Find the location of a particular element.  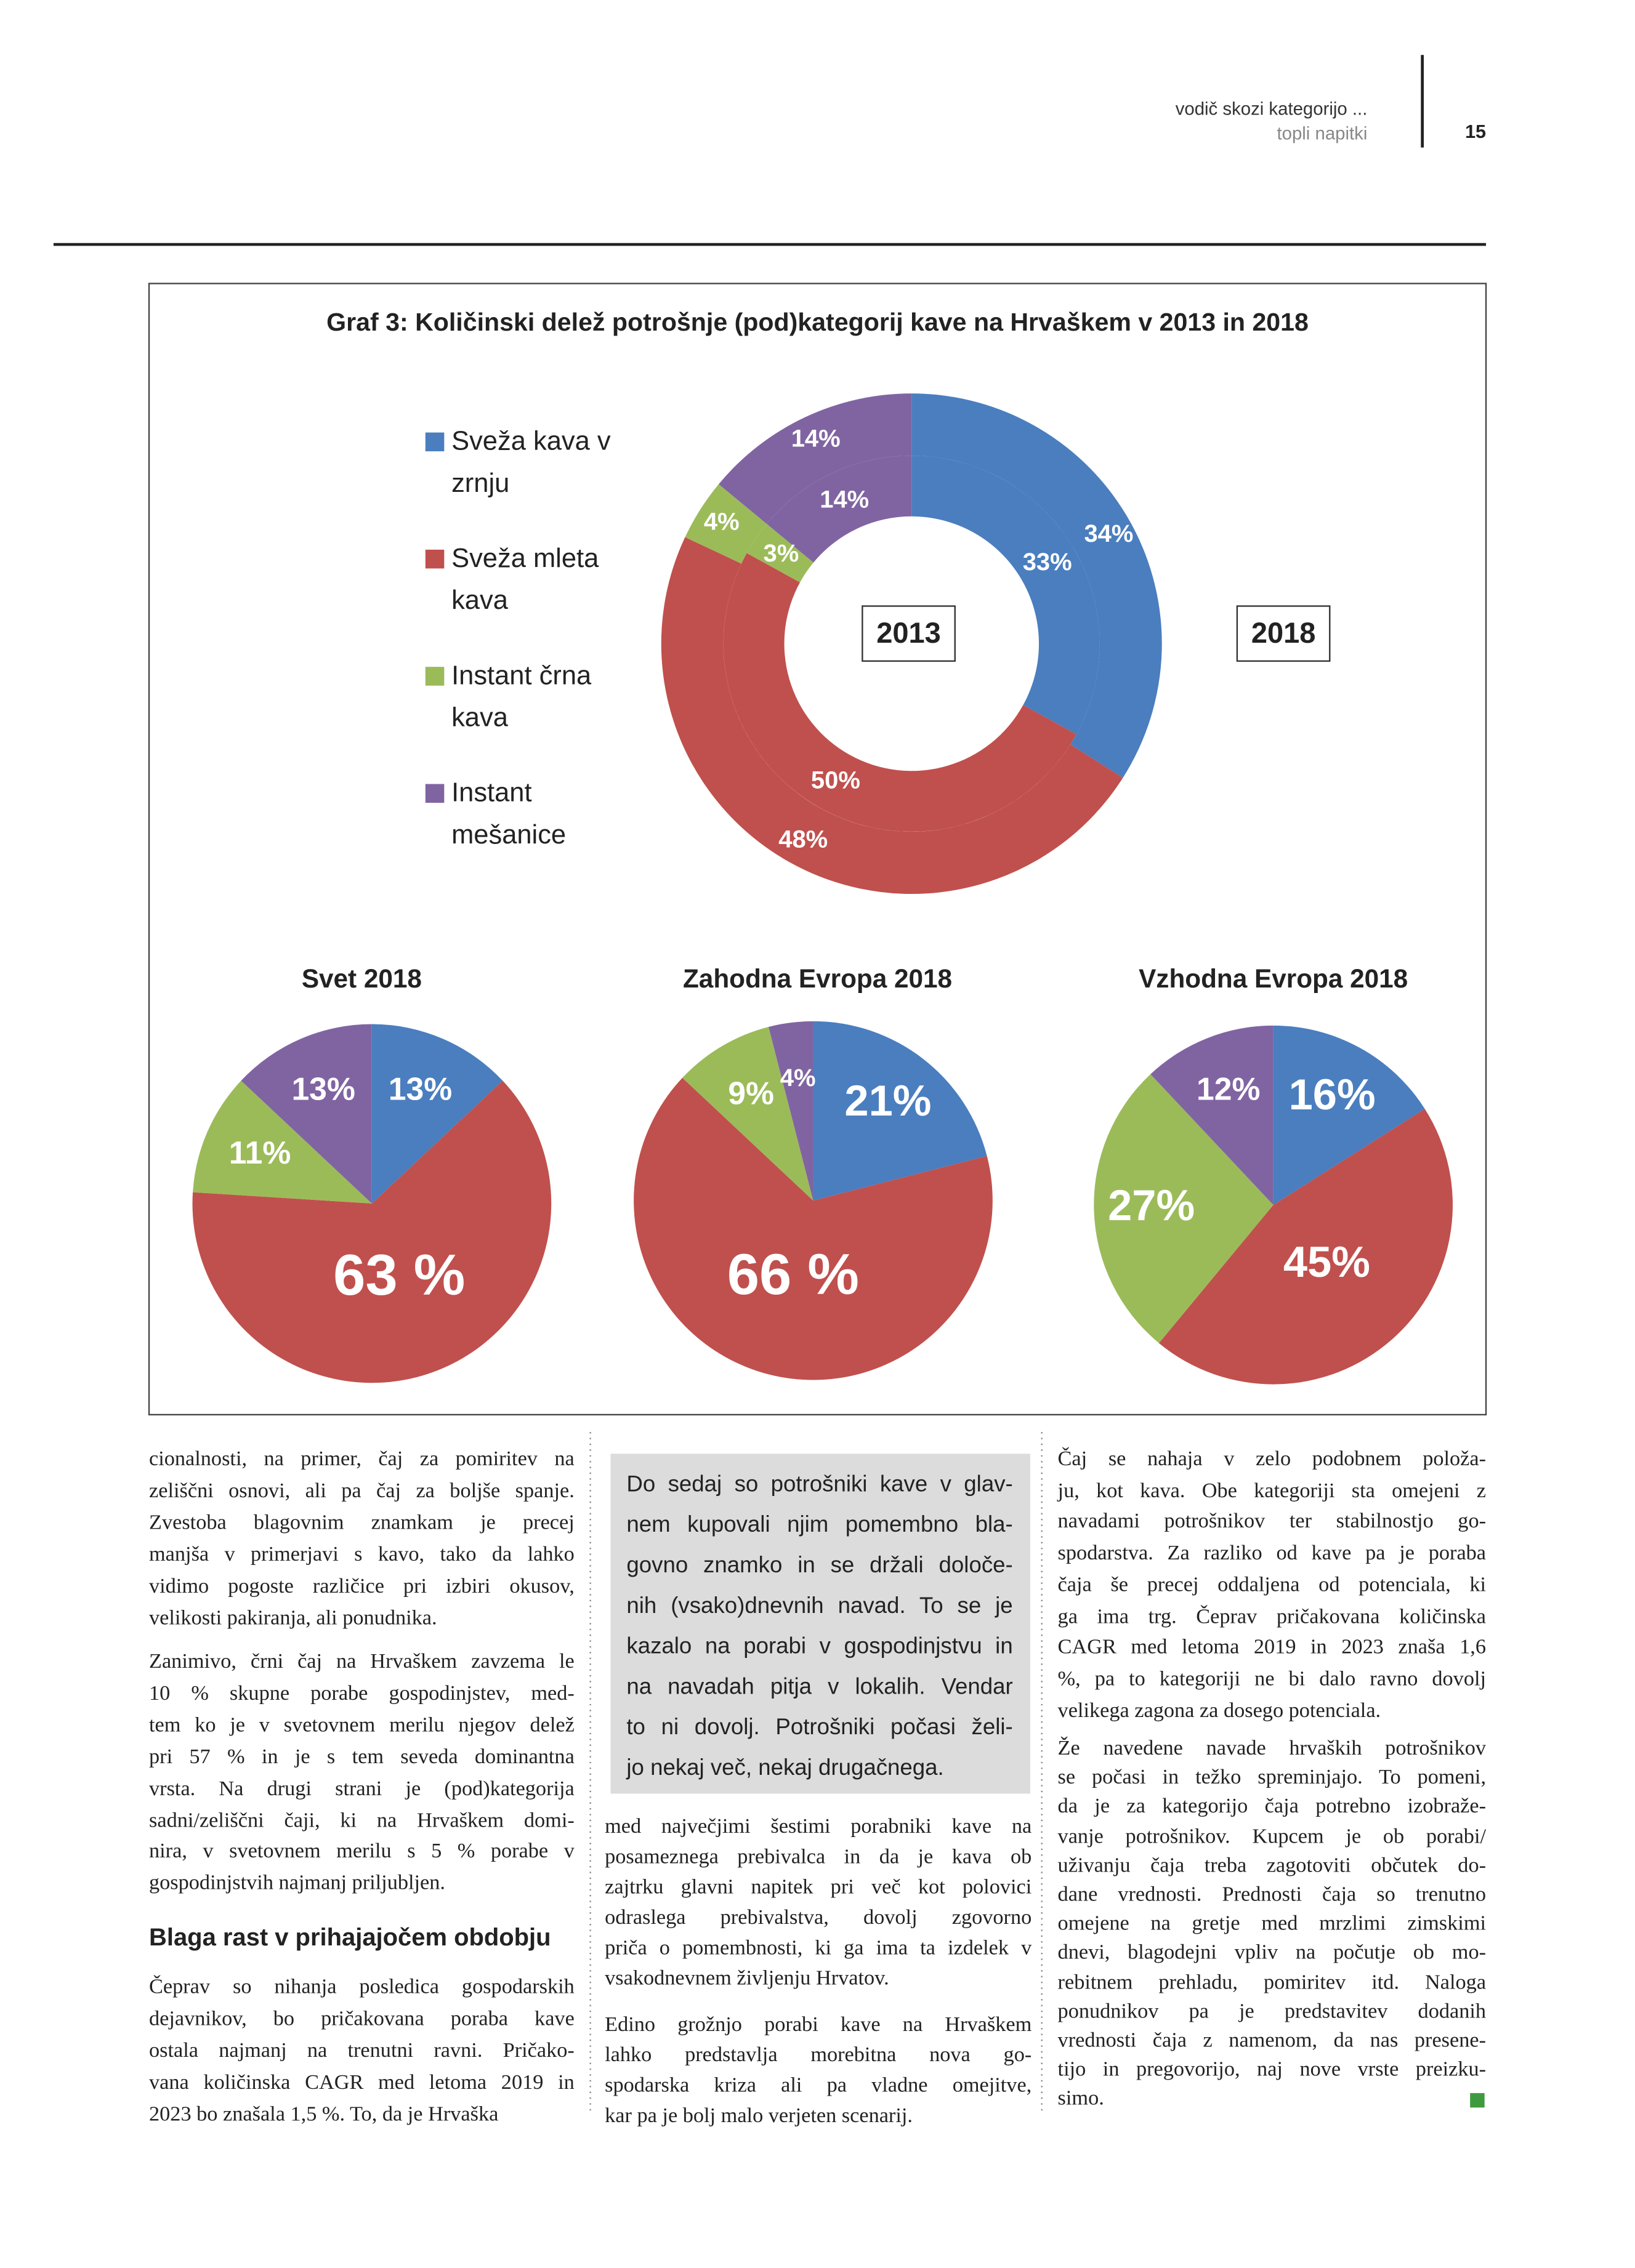

pull-quote-line: nih (vsako)dnevnih navad. To se je is located at coordinates (819, 1607).